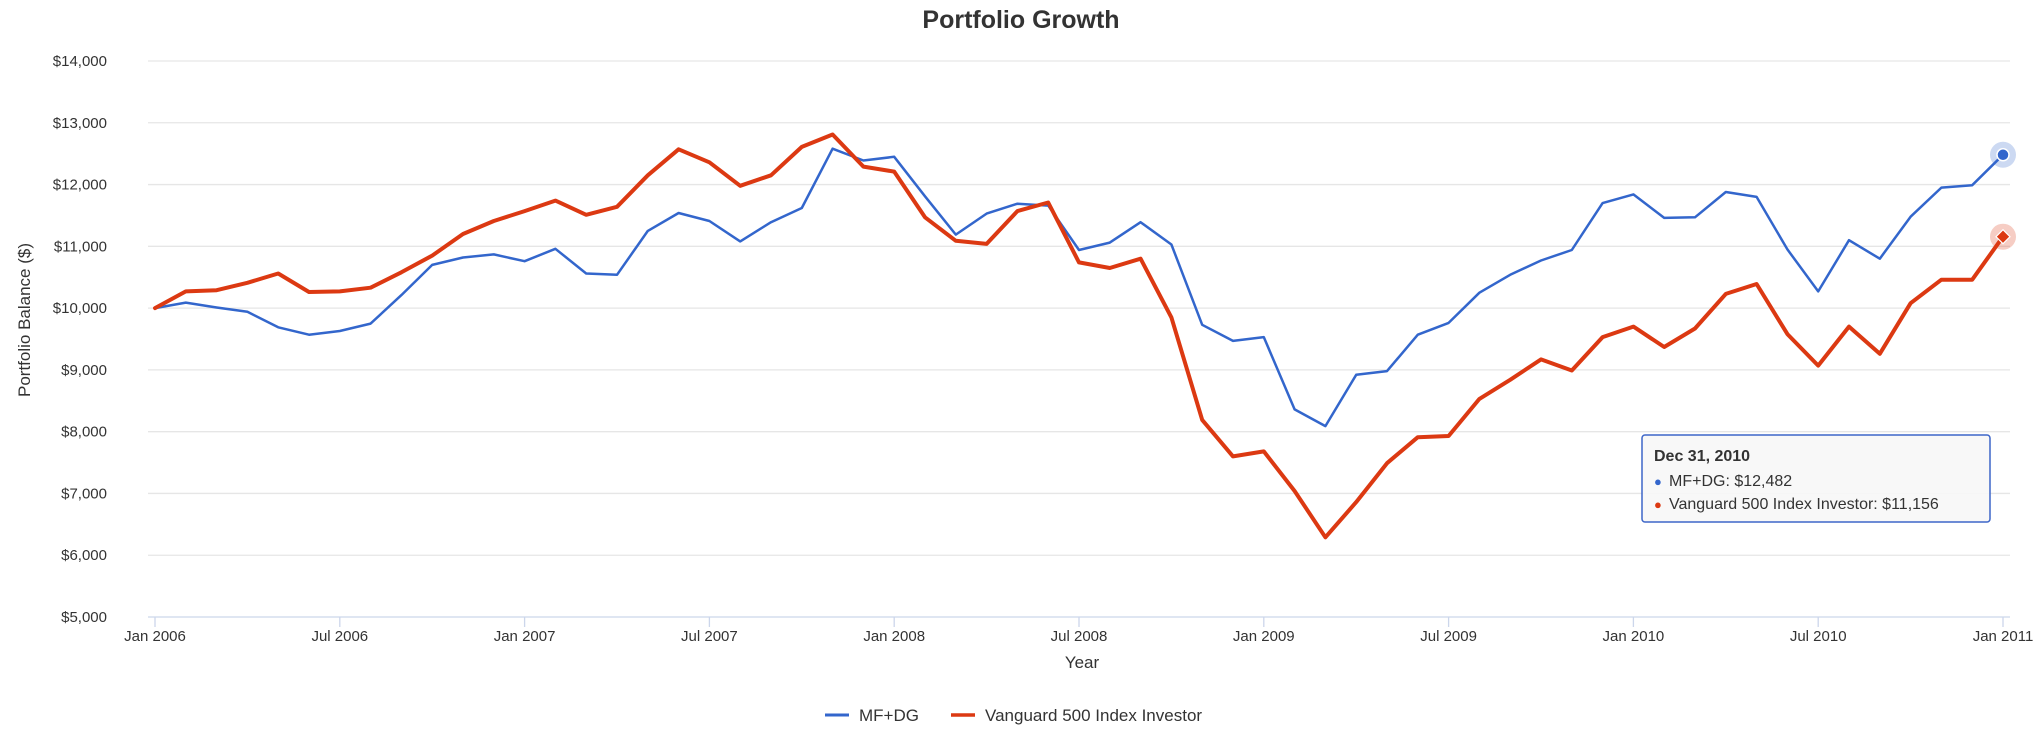 The height and width of the screenshot is (735, 2042). I want to click on x-tick-label: Jul 2009, so click(1448, 636).